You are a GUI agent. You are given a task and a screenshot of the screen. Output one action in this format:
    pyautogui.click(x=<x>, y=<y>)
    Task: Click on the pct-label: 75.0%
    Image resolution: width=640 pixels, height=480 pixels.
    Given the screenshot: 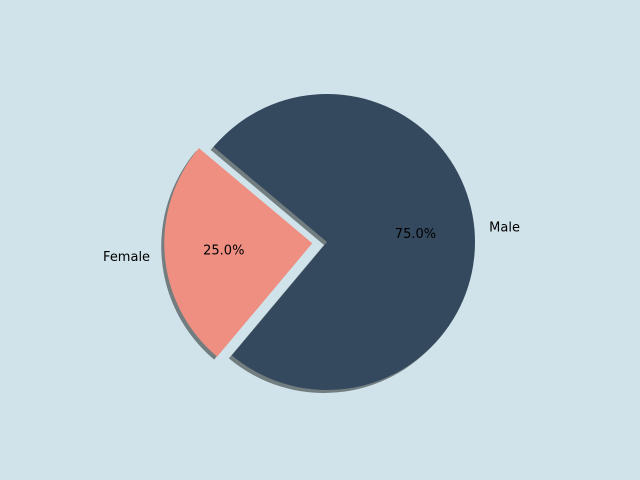 What is the action you would take?
    pyautogui.click(x=415, y=234)
    